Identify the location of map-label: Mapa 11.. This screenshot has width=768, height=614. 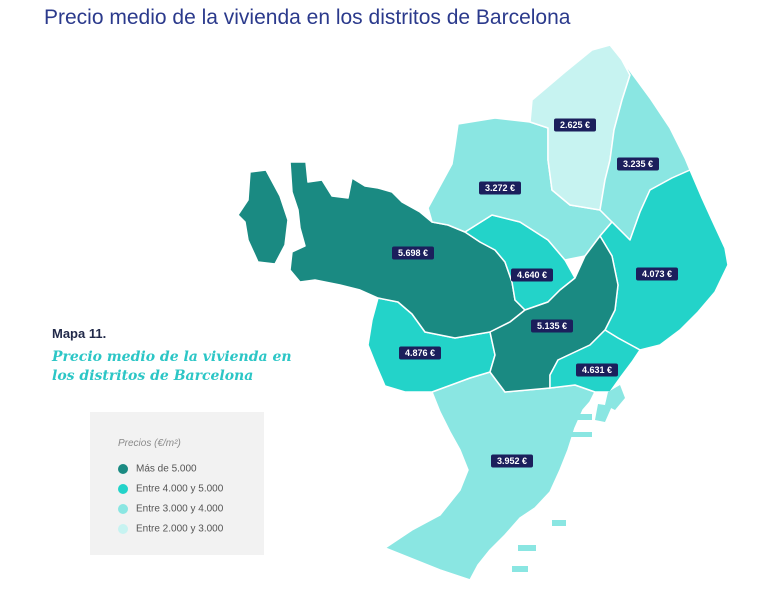
(79, 333).